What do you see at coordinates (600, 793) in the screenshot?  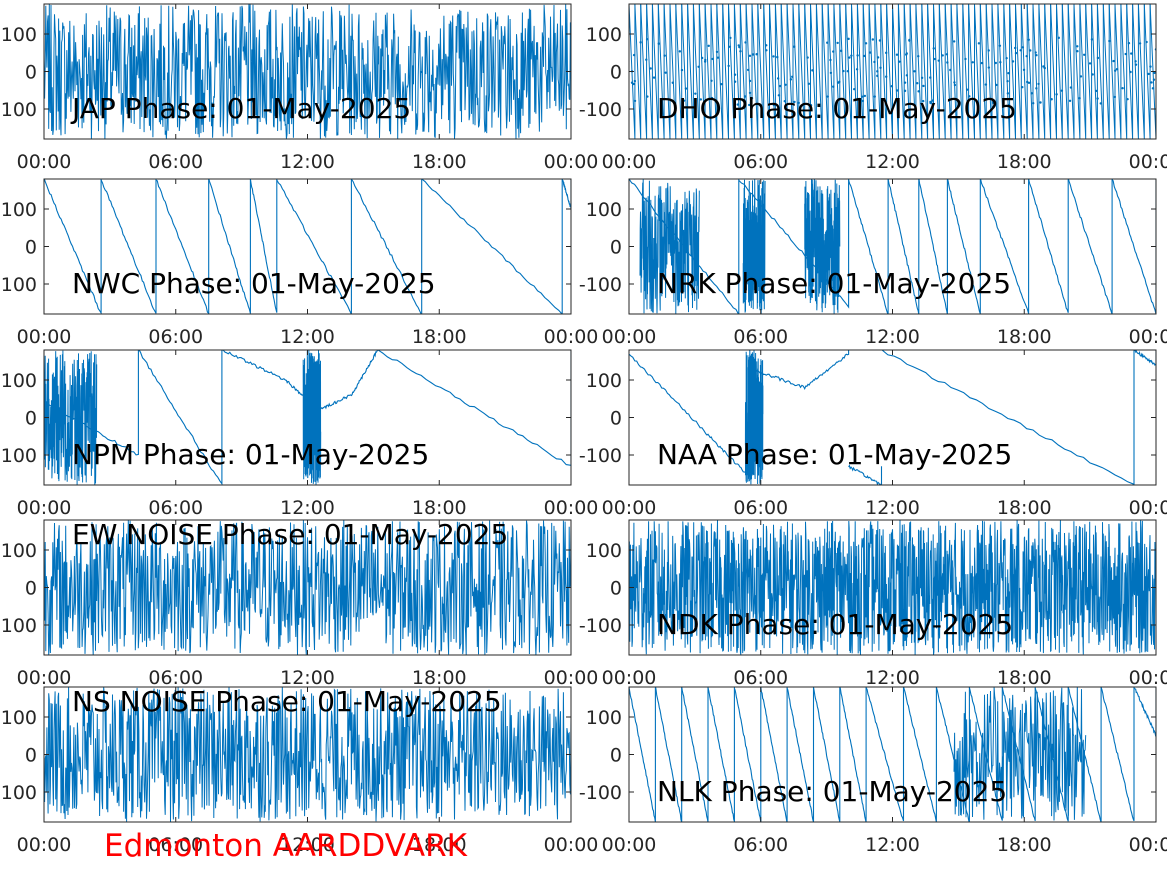 I see `y-tick-label: -100` at bounding box center [600, 793].